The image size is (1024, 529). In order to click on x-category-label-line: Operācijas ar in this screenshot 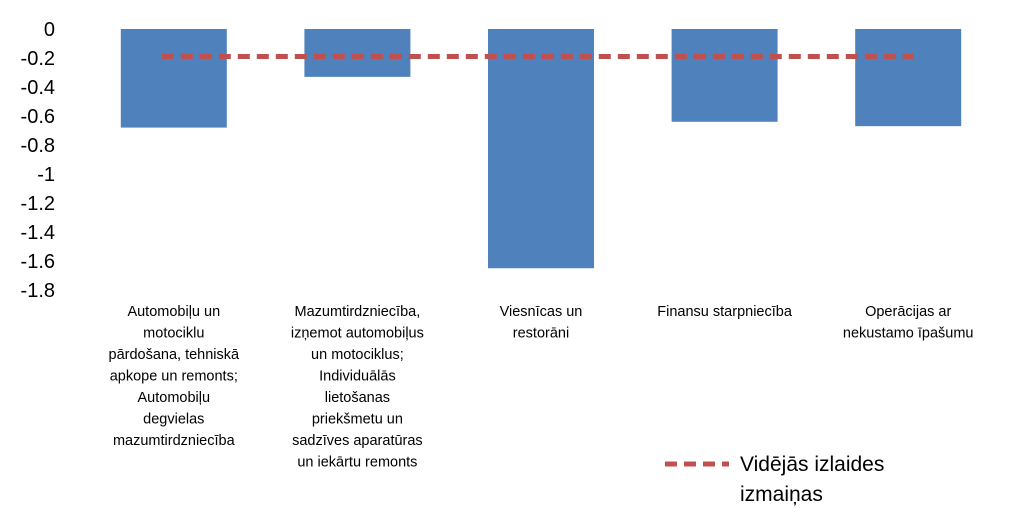, I will do `click(908, 312)`.